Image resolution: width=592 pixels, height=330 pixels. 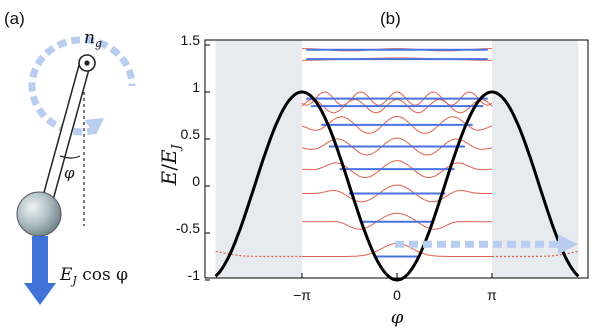 What do you see at coordinates (87, 63) in the screenshot?
I see `pivot-icon` at bounding box center [87, 63].